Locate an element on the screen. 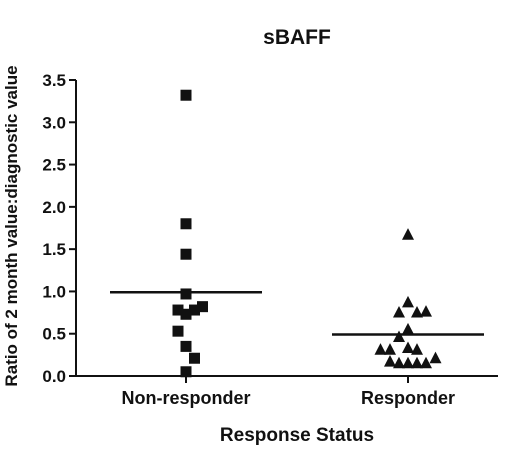 The height and width of the screenshot is (455, 520). chart-title: sBAFF is located at coordinates (297, 37).